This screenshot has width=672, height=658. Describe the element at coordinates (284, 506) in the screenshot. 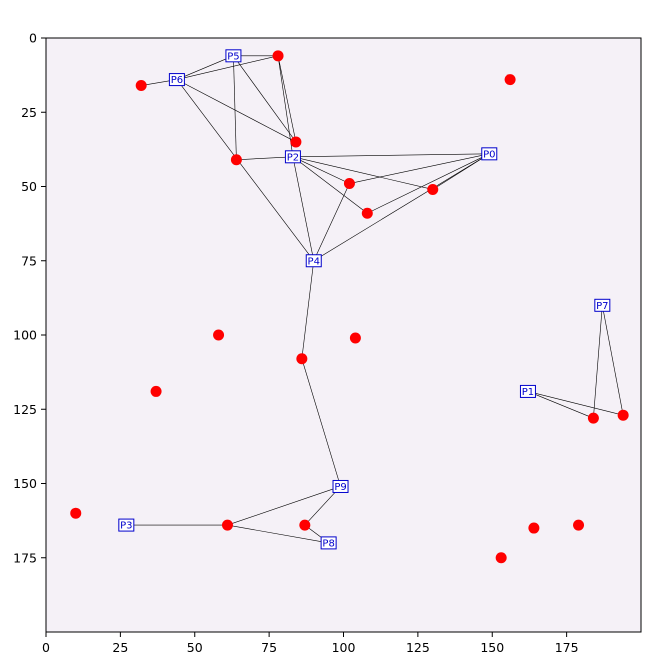

I see `edge-P9-p` at that location.